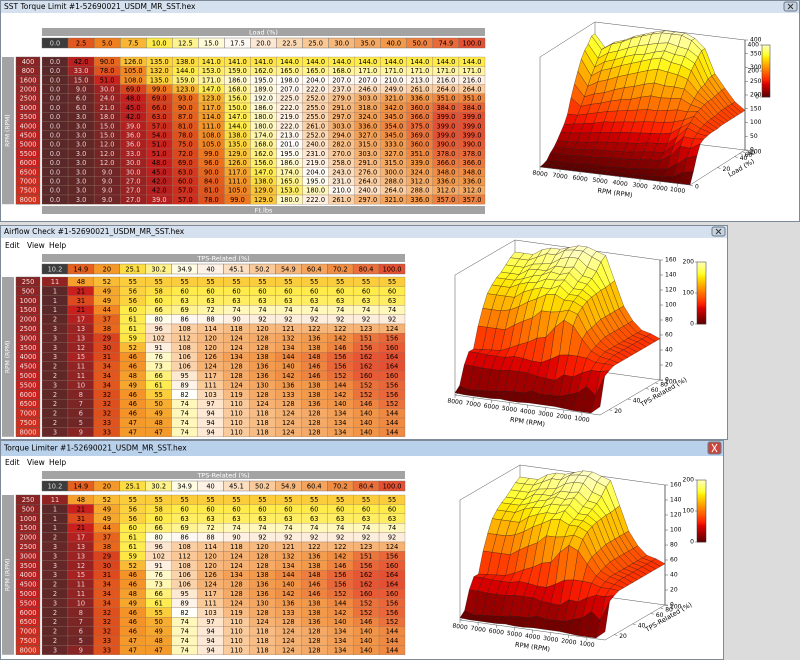 The width and height of the screenshot is (800, 660). Describe the element at coordinates (81, 117) in the screenshot. I see `cell-value: 3.0` at that location.